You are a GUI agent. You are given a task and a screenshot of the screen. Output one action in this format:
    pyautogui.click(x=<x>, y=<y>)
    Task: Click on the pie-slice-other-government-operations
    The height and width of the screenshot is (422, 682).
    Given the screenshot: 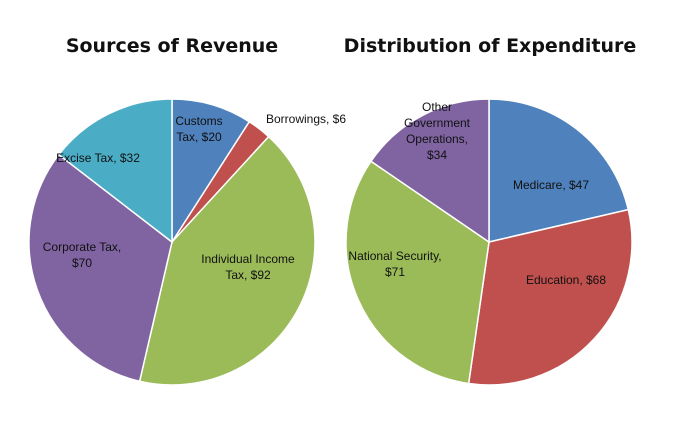 What is the action you would take?
    pyautogui.click(x=429, y=171)
    